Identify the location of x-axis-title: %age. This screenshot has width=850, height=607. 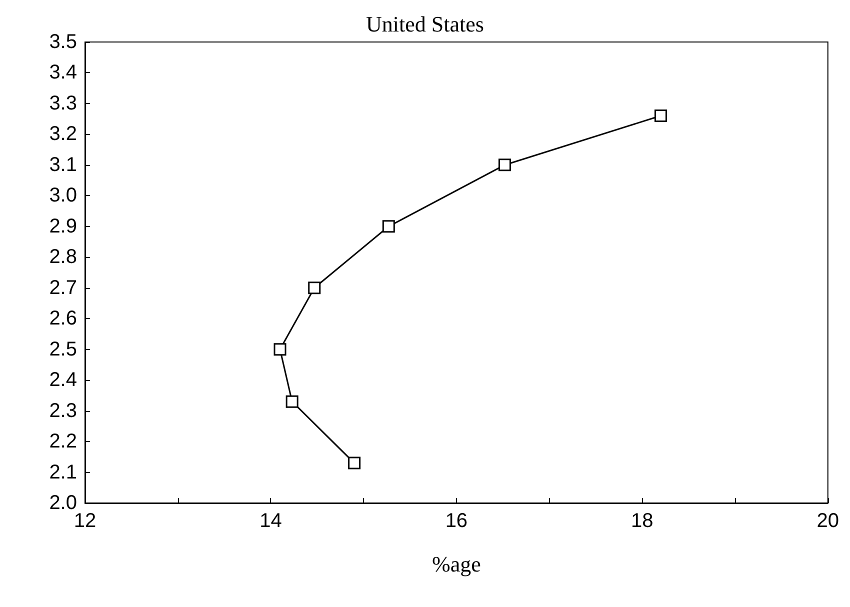
(456, 564).